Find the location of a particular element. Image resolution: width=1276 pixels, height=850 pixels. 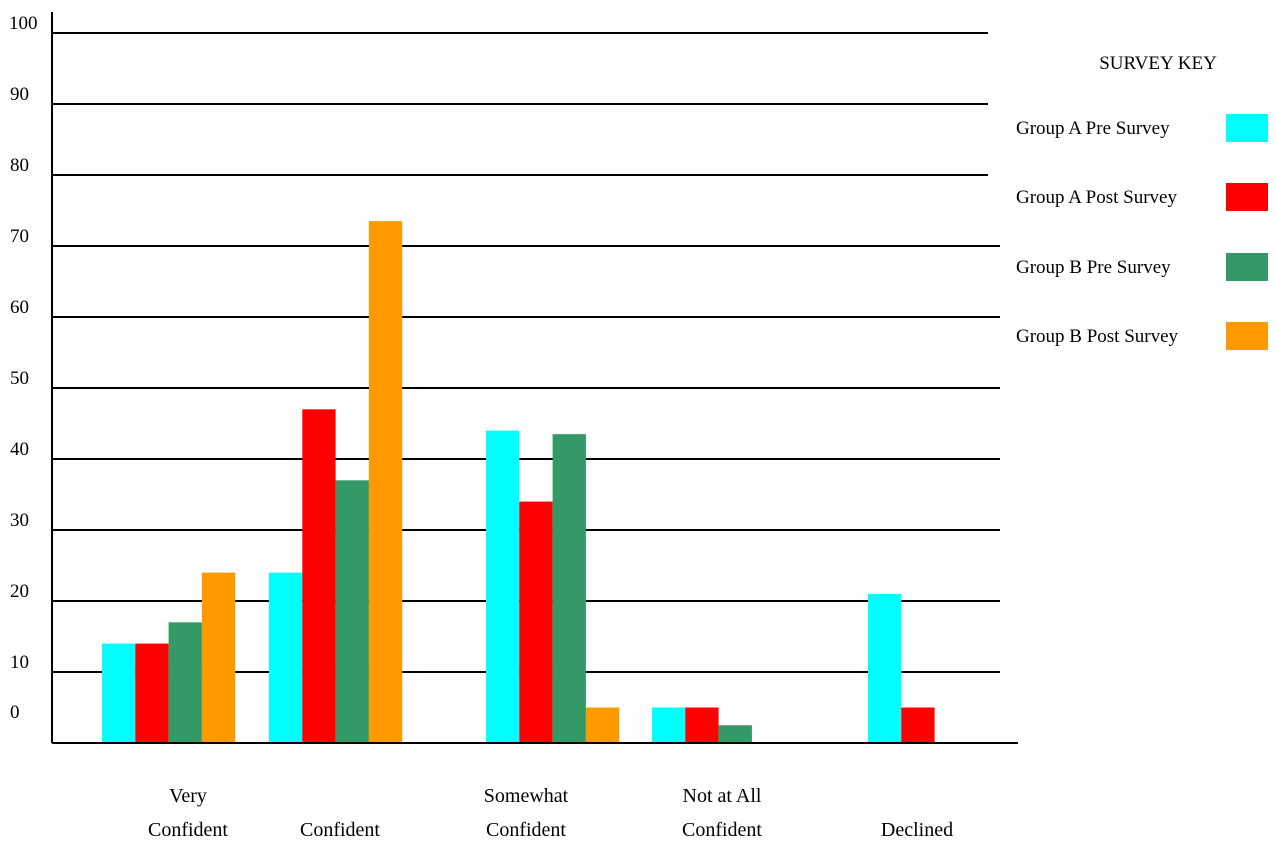

x-tick-label: Very is located at coordinates (188, 796).